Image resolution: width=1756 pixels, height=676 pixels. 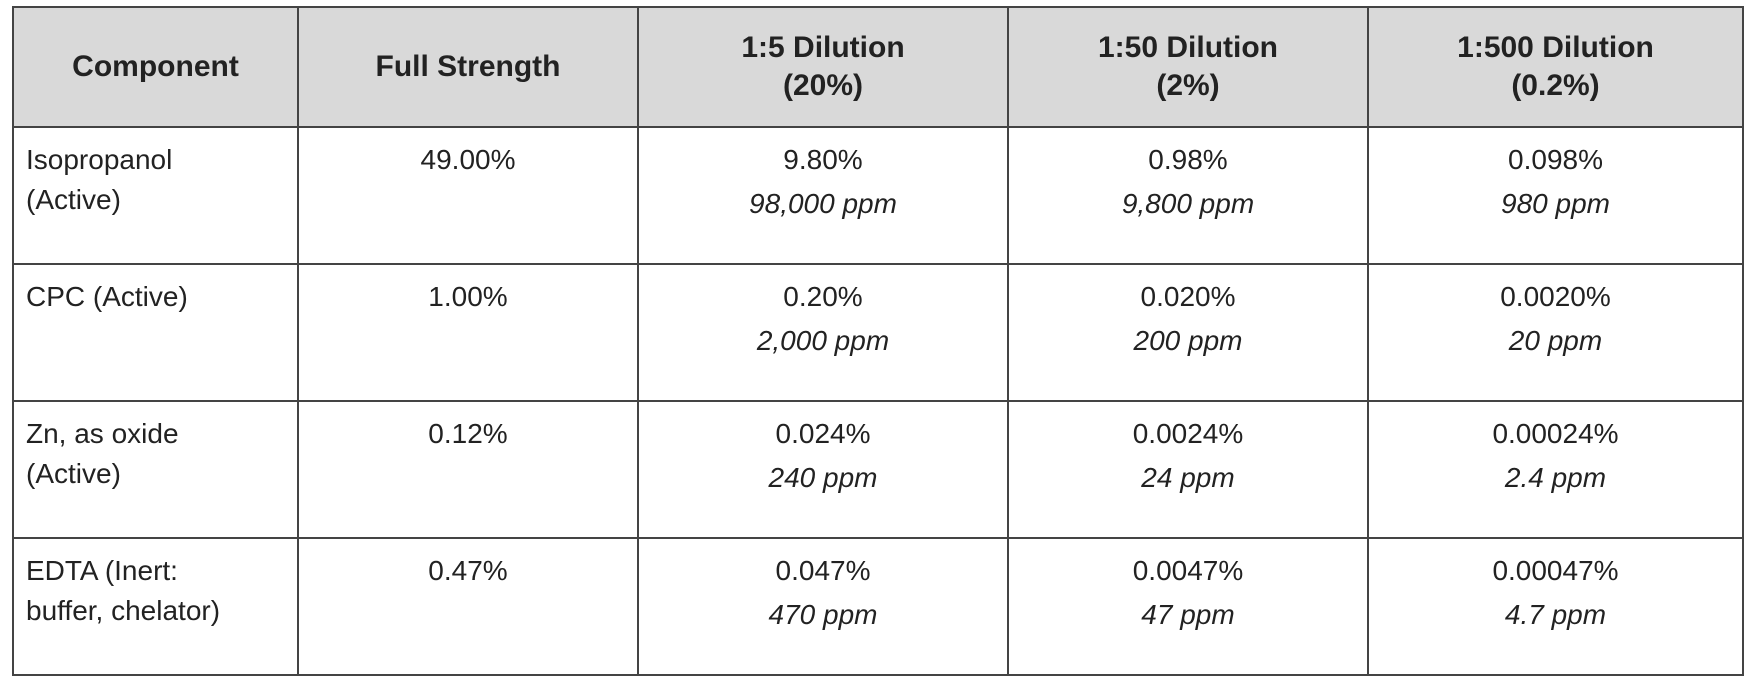 What do you see at coordinates (823, 570) in the screenshot?
I see `percent-value: 0.047%` at bounding box center [823, 570].